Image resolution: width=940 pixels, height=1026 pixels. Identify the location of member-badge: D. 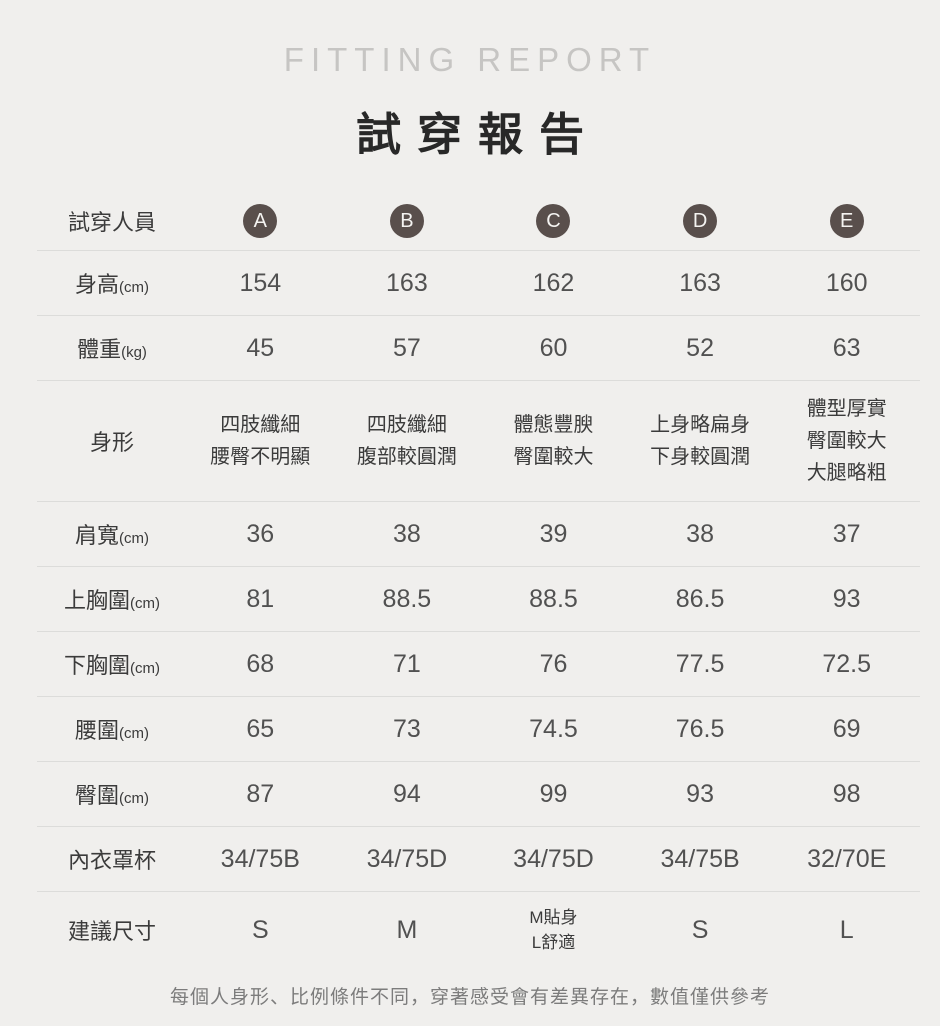
(700, 220).